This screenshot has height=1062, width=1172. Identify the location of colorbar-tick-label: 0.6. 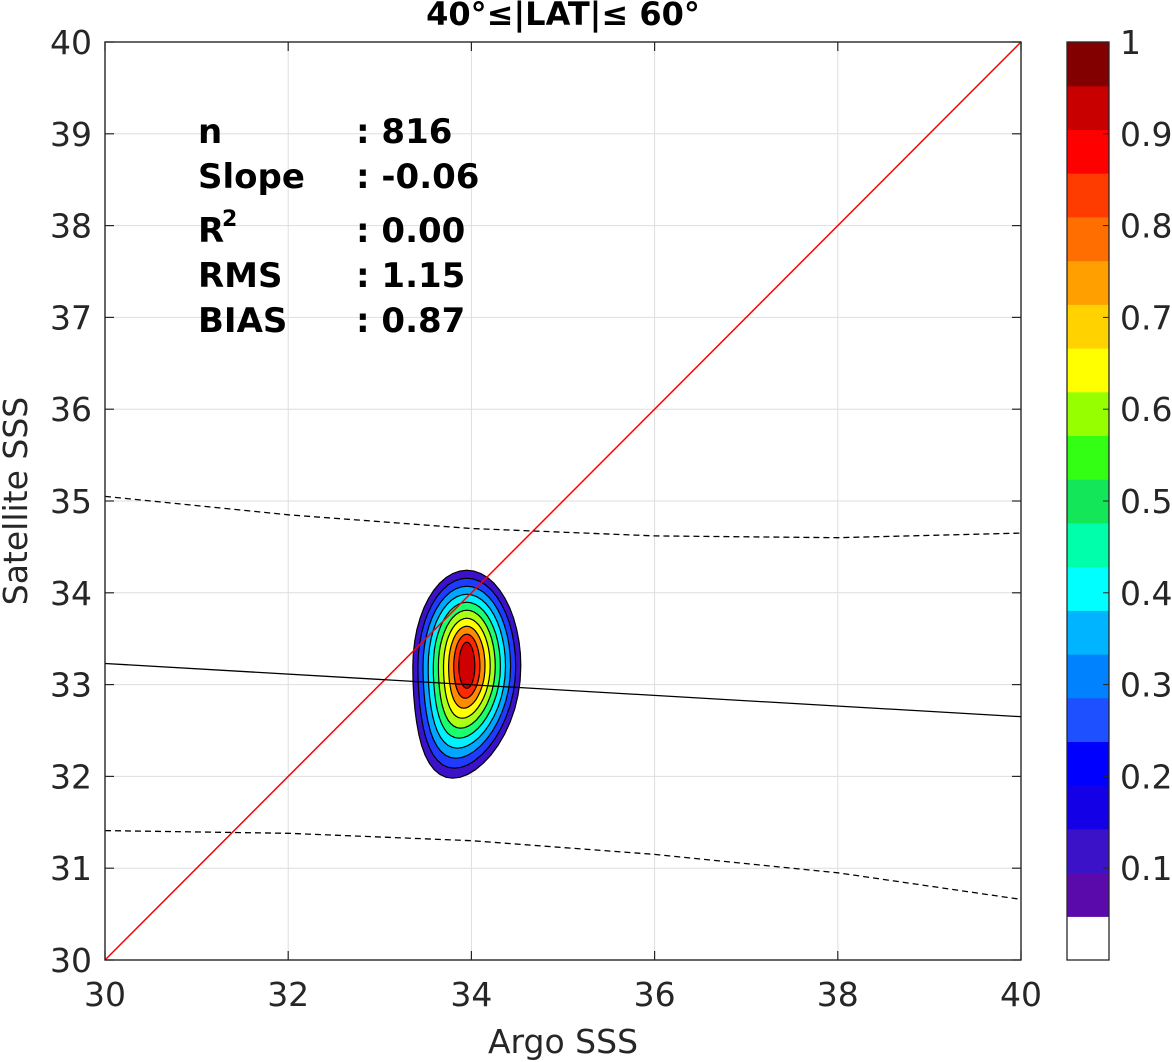
(1146, 409).